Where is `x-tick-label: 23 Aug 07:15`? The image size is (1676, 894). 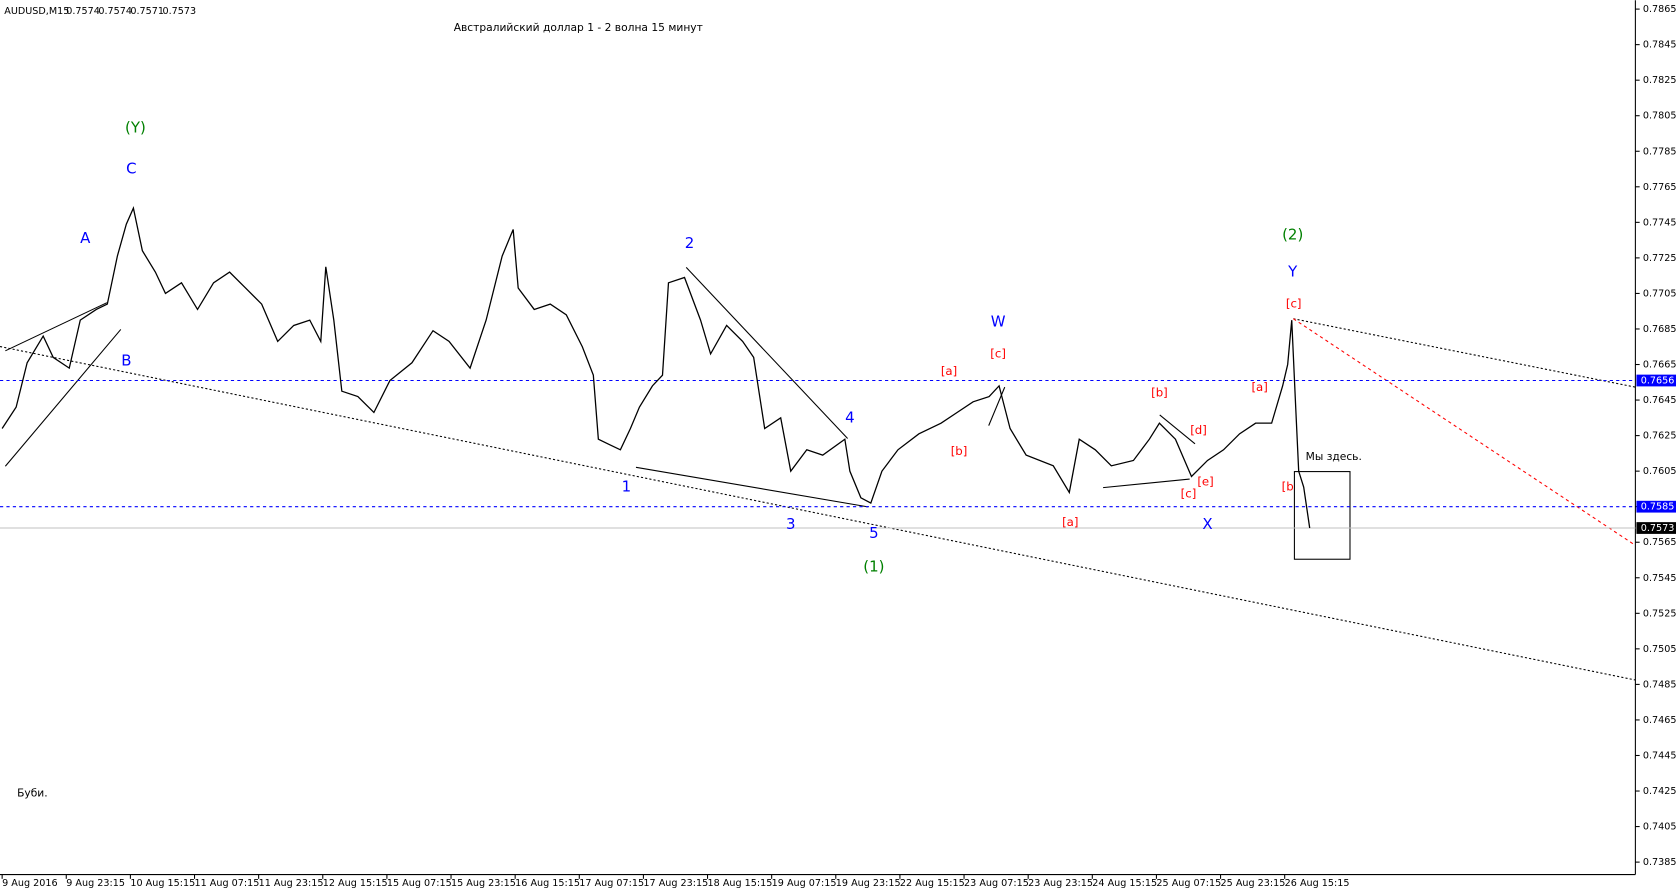
x-tick-label: 23 Aug 07:15 is located at coordinates (996, 883).